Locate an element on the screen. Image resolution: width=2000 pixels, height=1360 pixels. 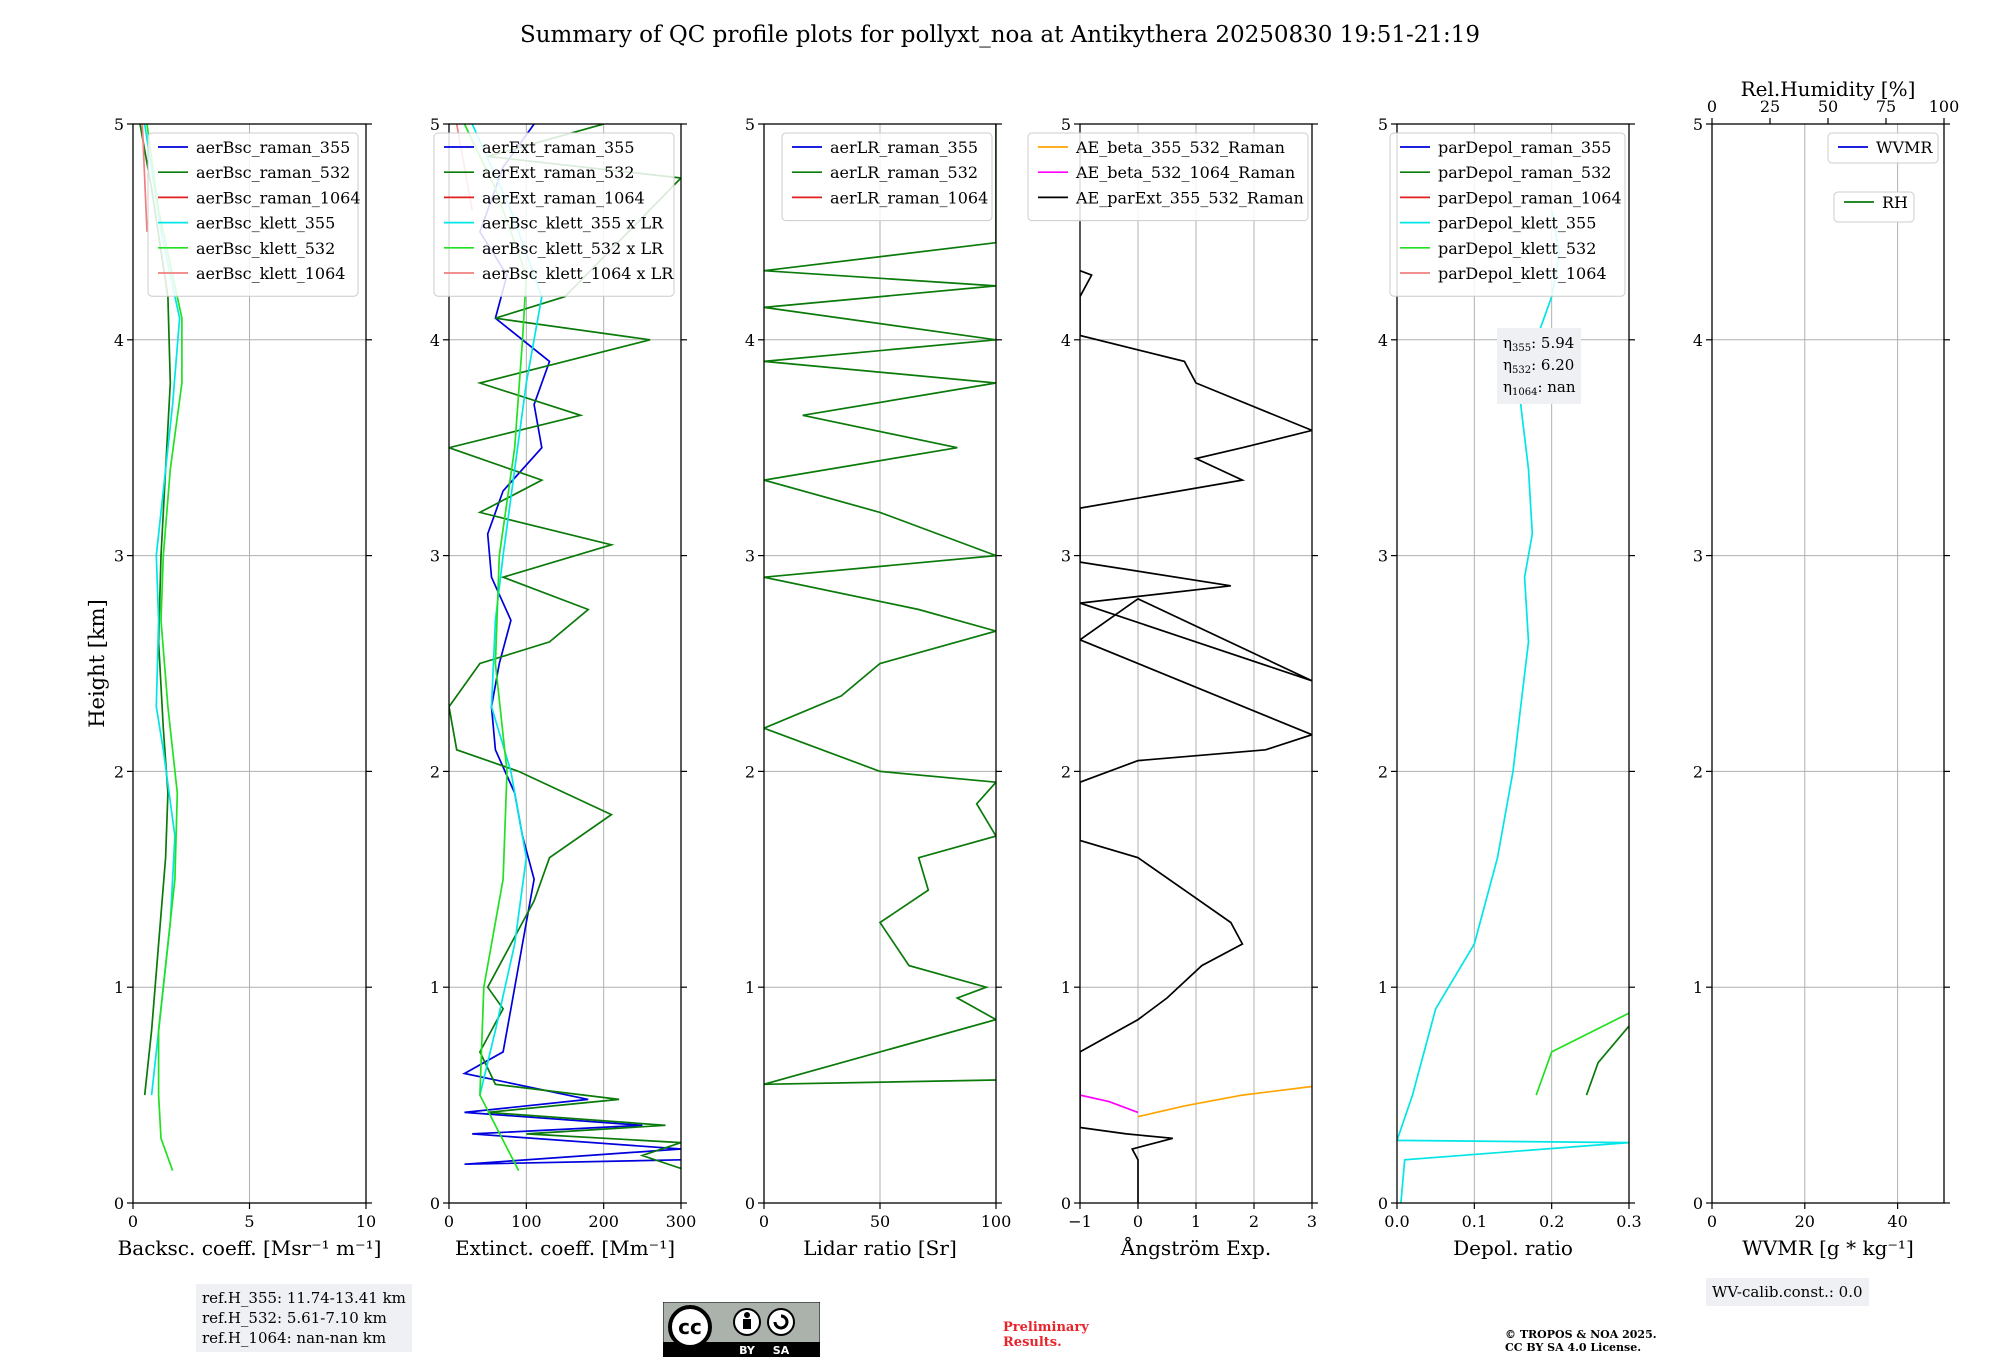
eta-annotation: η532: 6.20 is located at coordinates (1538, 366).